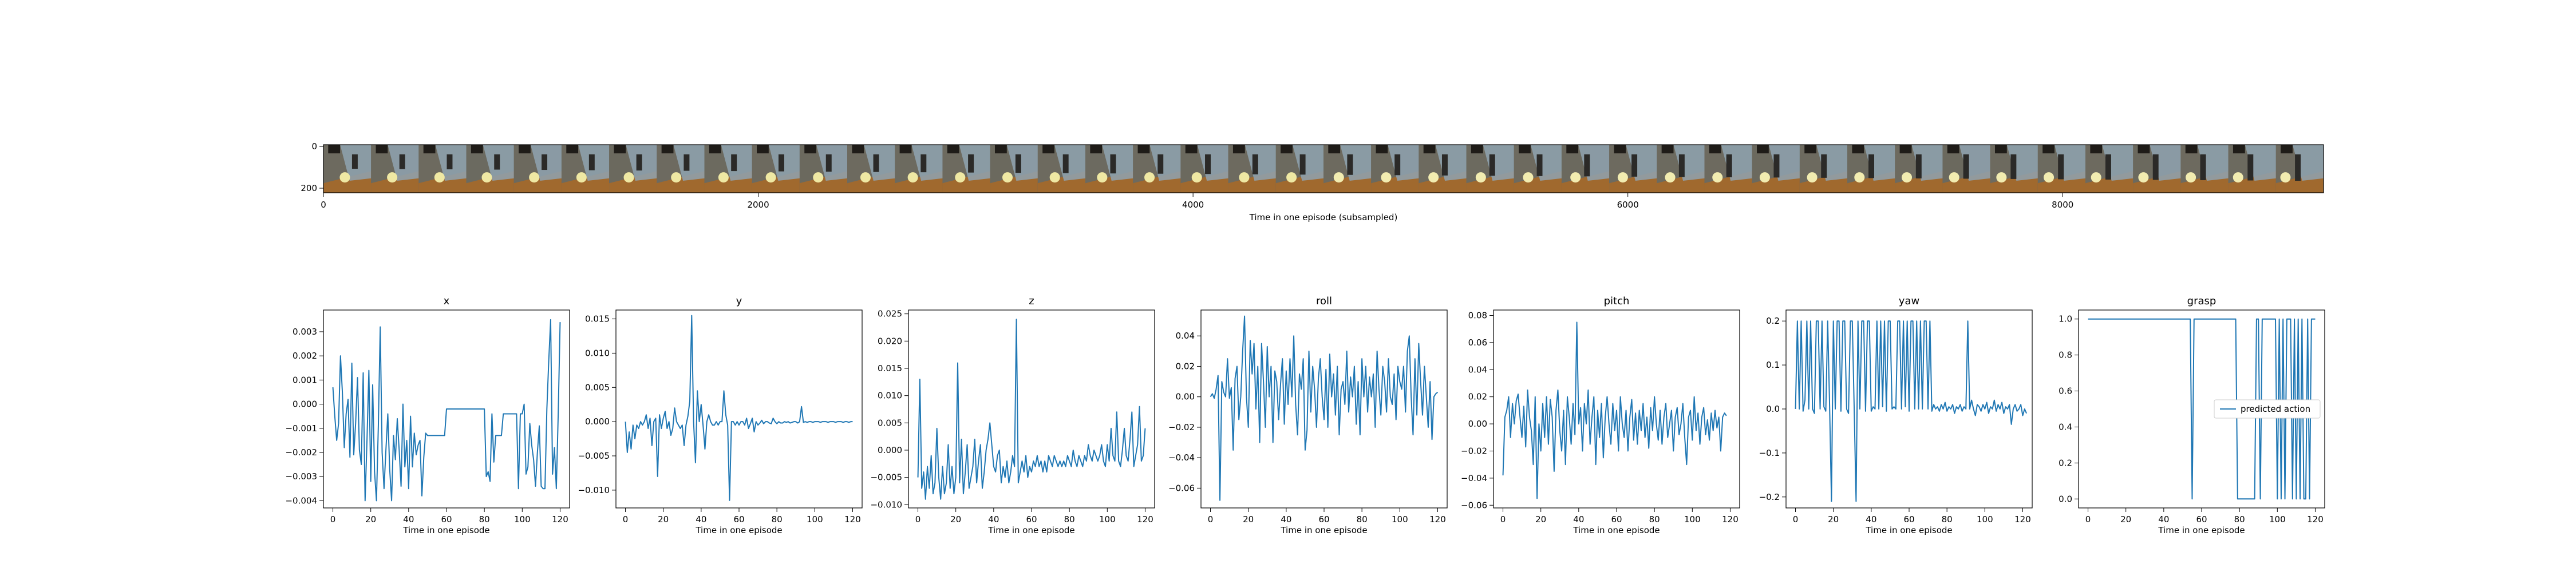 The width and height of the screenshot is (2576, 572). What do you see at coordinates (1185, 397) in the screenshot?
I see `y-tick-label: 0.00` at bounding box center [1185, 397].